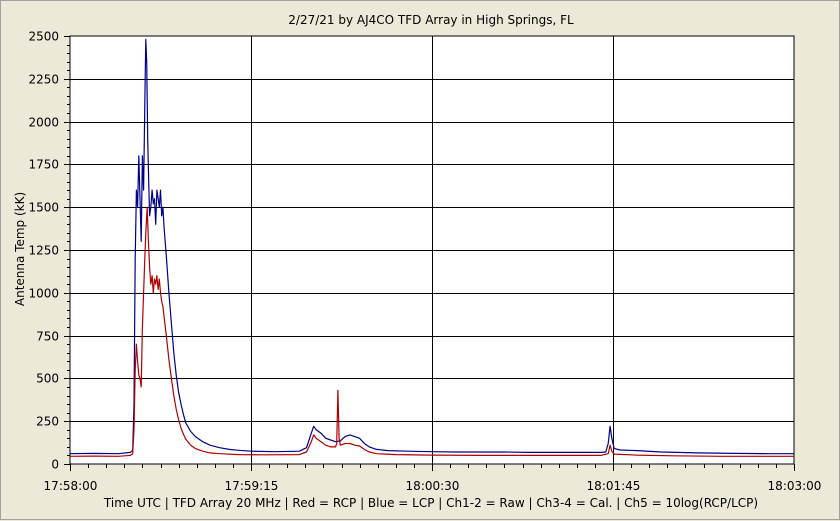 This screenshot has width=840, height=521. What do you see at coordinates (43, 37) in the screenshot?
I see `y-tick-label: 2500` at bounding box center [43, 37].